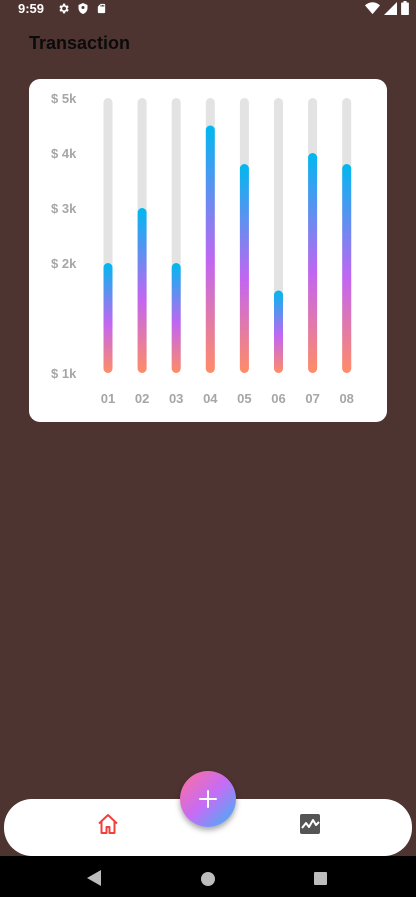 The height and width of the screenshot is (897, 416). What do you see at coordinates (64, 153) in the screenshot?
I see `y-tick-label: $ 4k` at bounding box center [64, 153].